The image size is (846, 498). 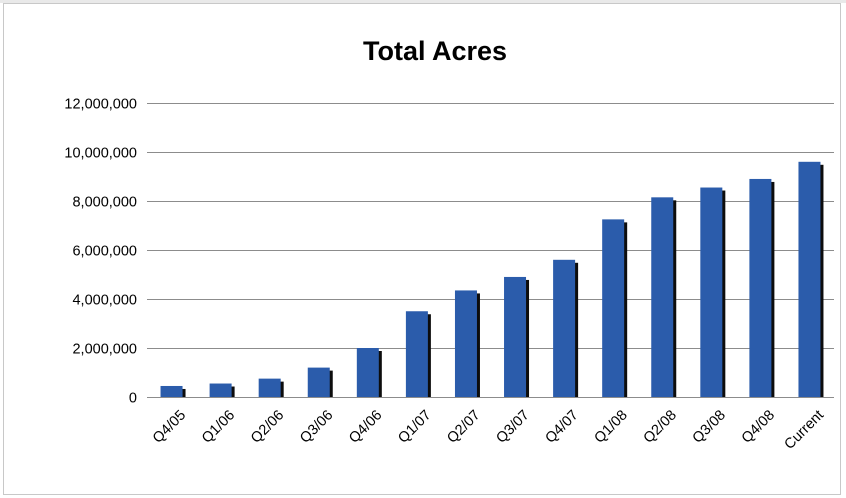 What do you see at coordinates (709, 426) in the screenshot?
I see `x-tick-label: Q3/08` at bounding box center [709, 426].